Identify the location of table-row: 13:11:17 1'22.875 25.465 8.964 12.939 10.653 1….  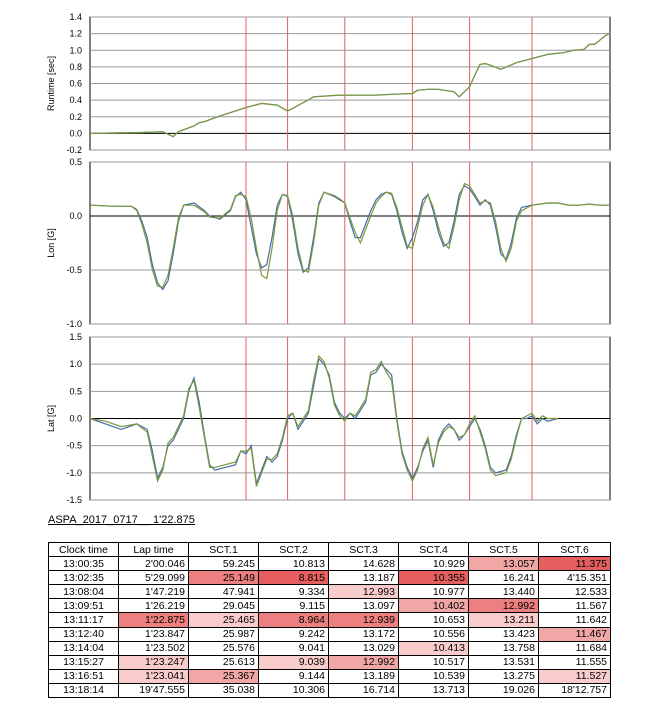
(329, 620).